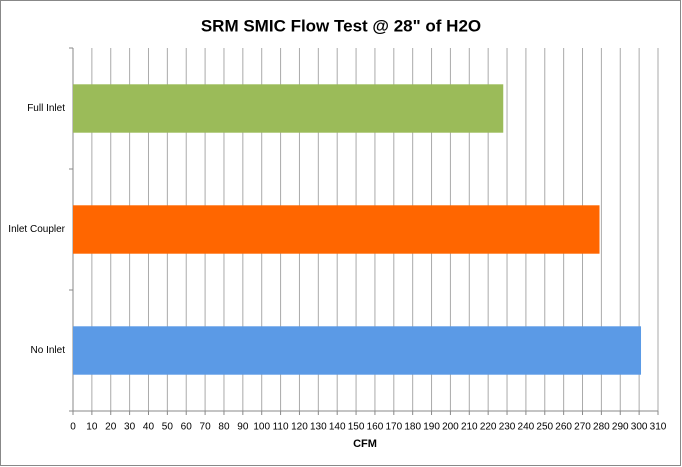  What do you see at coordinates (450, 427) in the screenshot?
I see `x-tick-label: 200` at bounding box center [450, 427].